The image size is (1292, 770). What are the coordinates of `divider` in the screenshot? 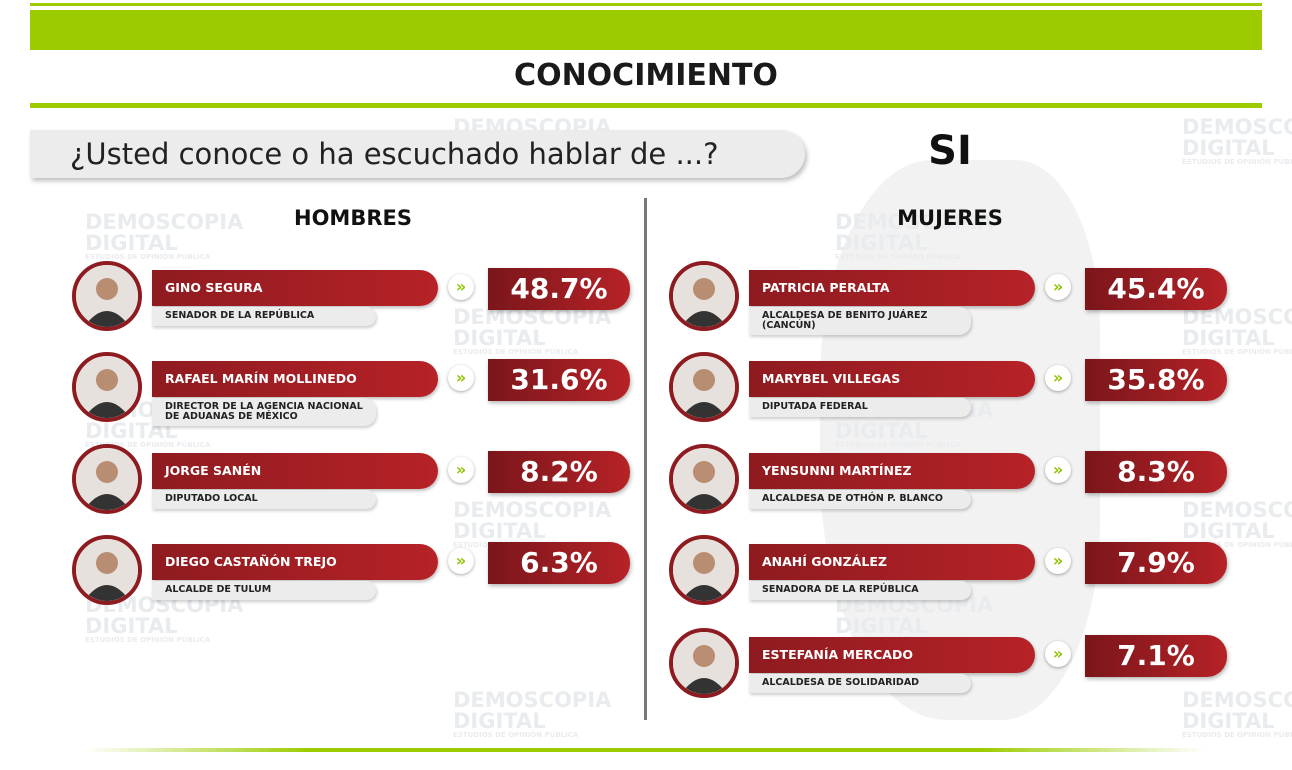 It's located at (645, 459).